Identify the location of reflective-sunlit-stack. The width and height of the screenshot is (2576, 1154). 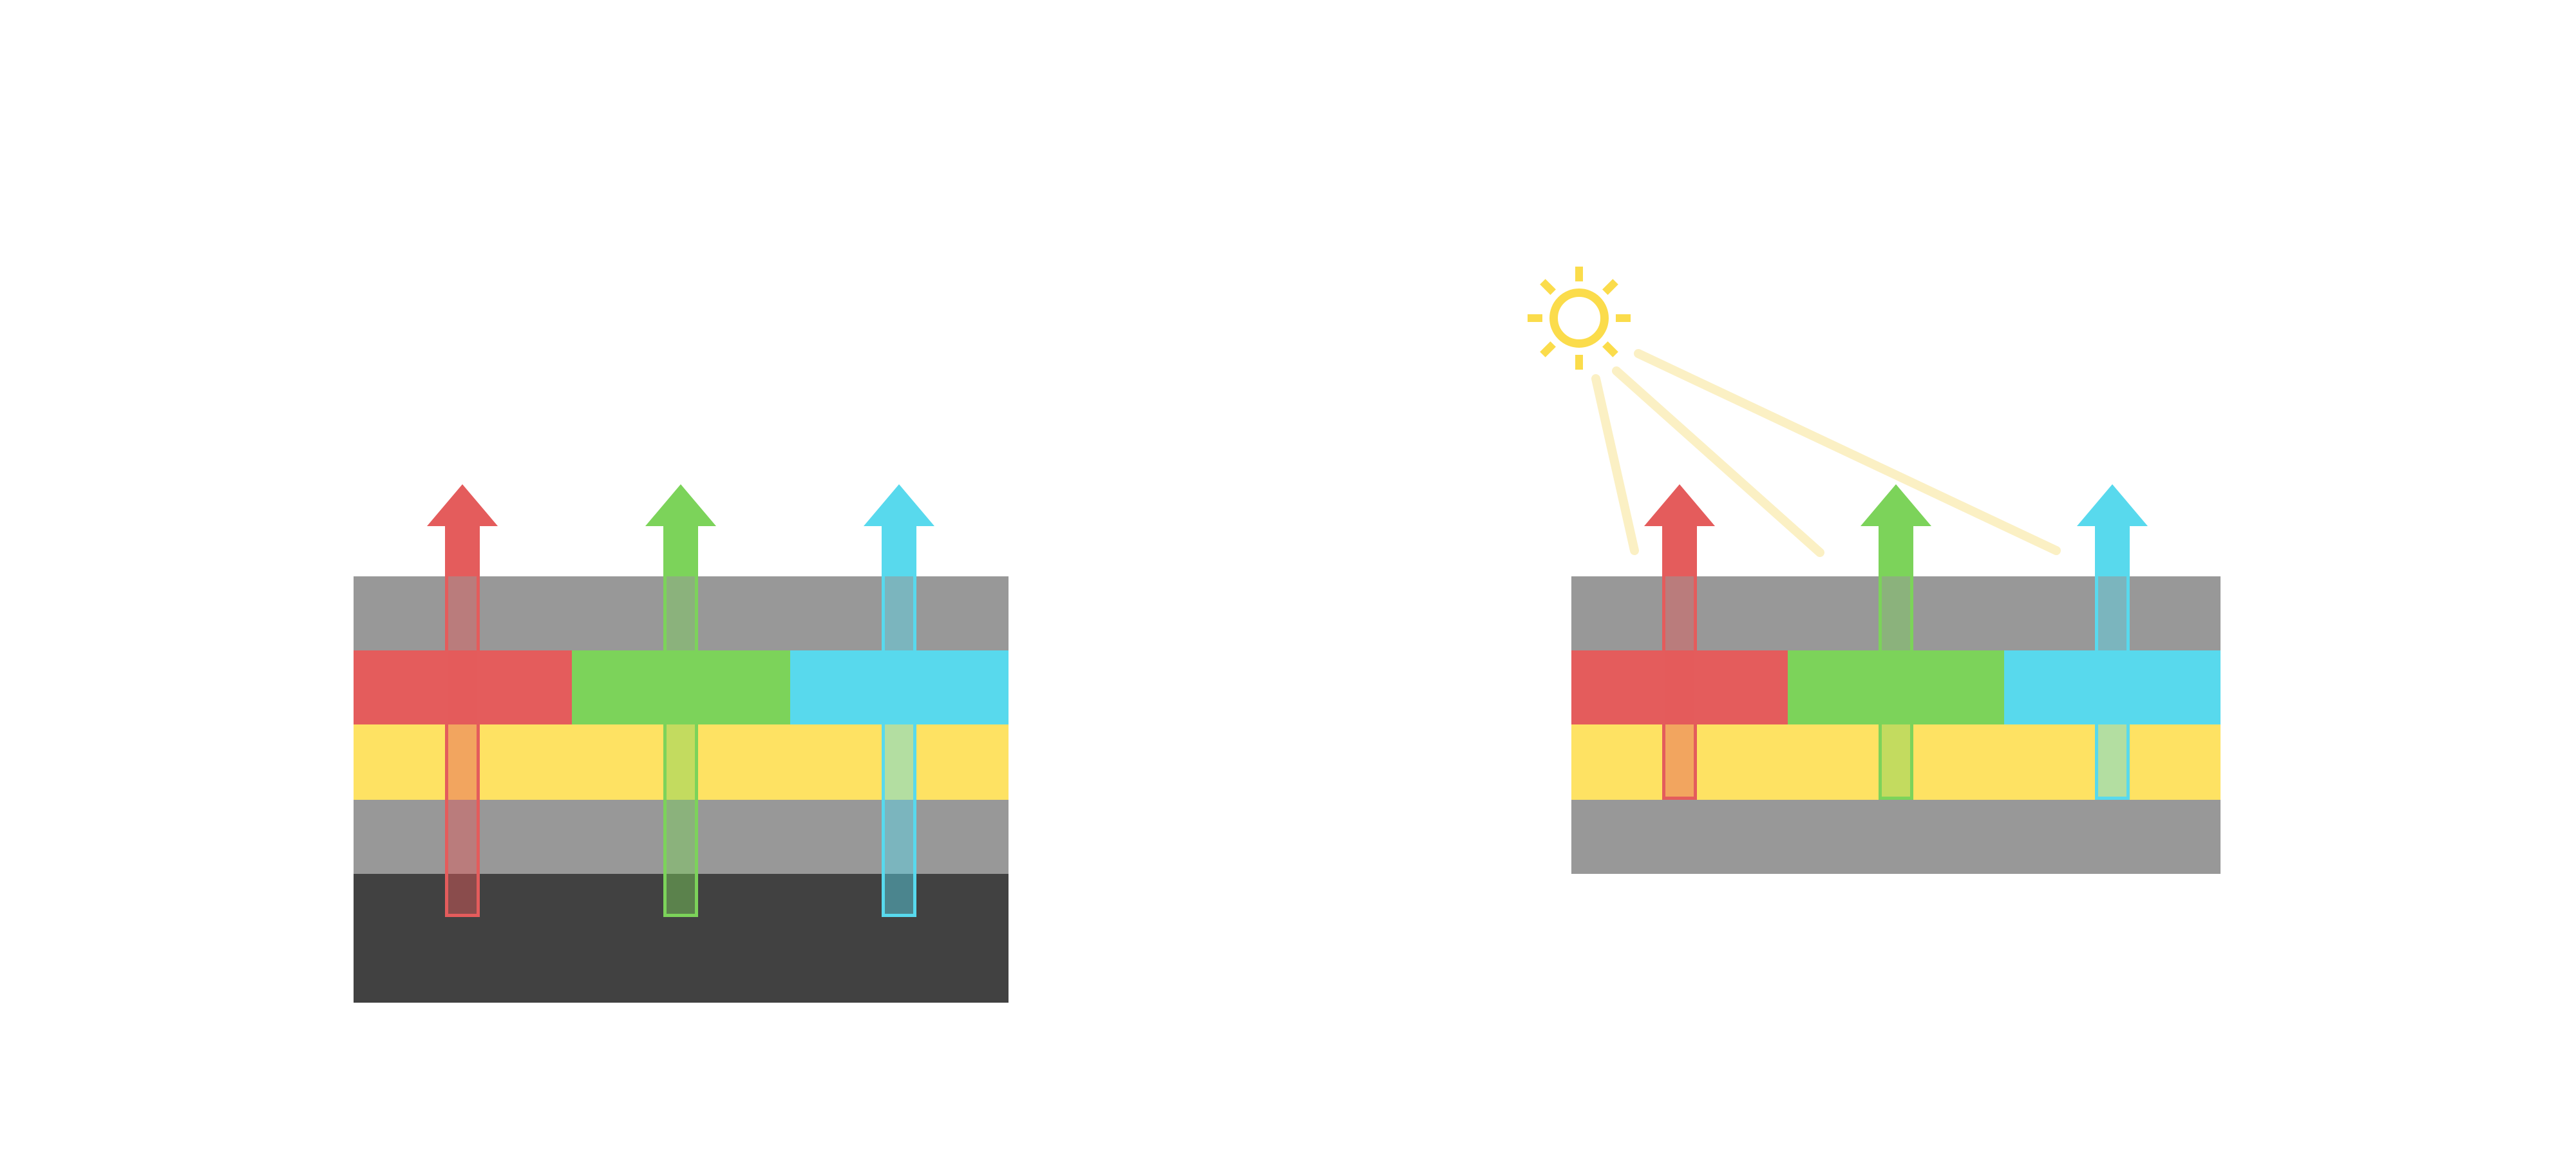
(1874, 570).